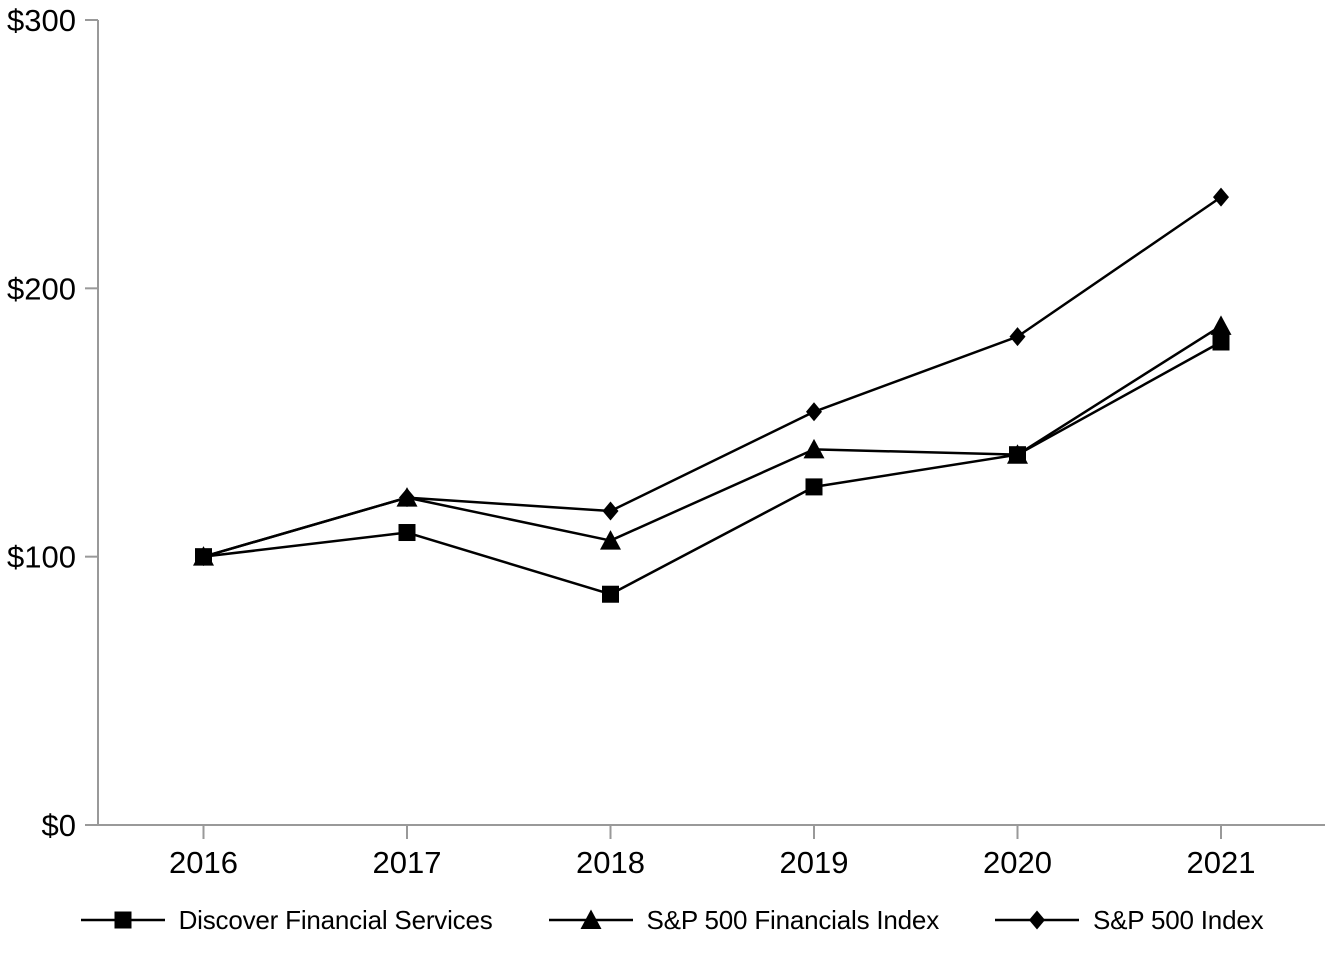  I want to click on x-axis-tick-label: 2017, so click(407, 862).